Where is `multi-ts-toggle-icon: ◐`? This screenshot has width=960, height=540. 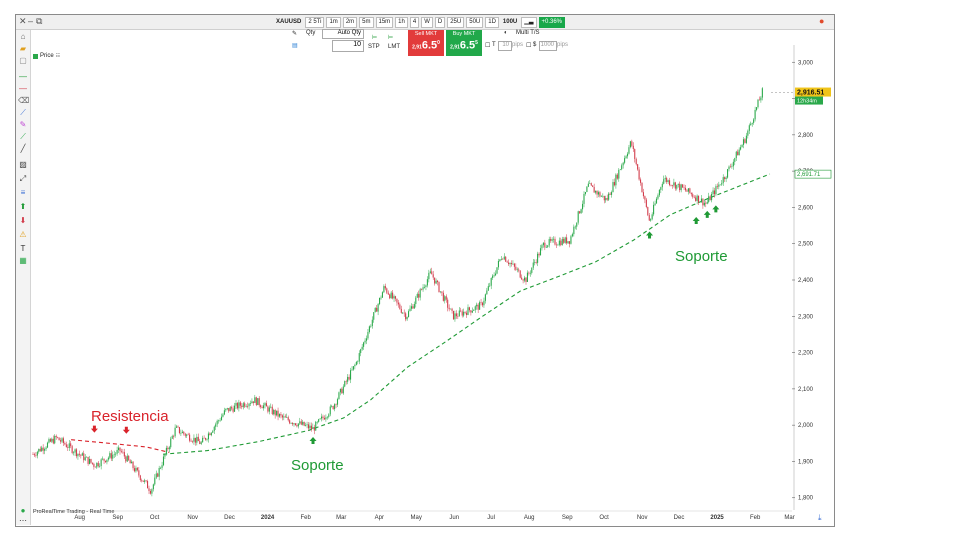 multi-ts-toggle-icon: ◐ is located at coordinates (506, 33).